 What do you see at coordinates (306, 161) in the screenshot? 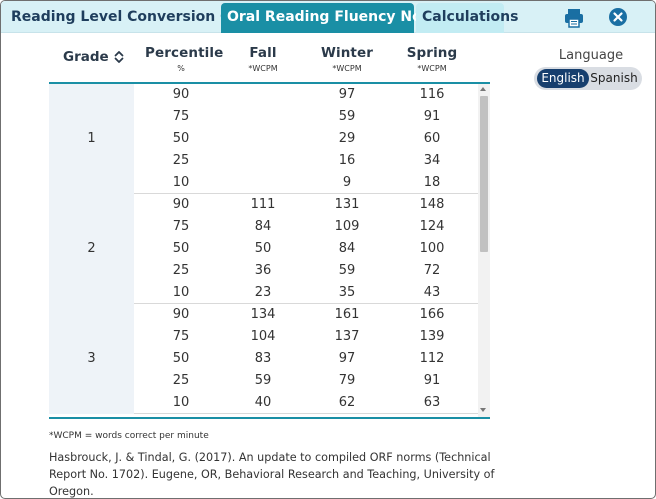
I see `table-row: 25 16 34` at bounding box center [306, 161].